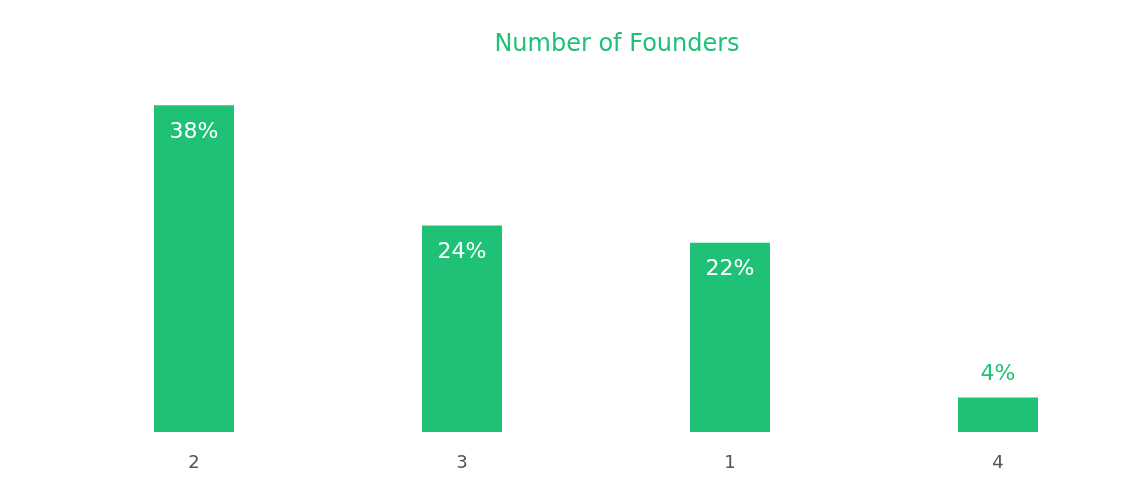 Image resolution: width=1132 pixels, height=482 pixels. Describe the element at coordinates (998, 373) in the screenshot. I see `data-label: 4%` at that location.